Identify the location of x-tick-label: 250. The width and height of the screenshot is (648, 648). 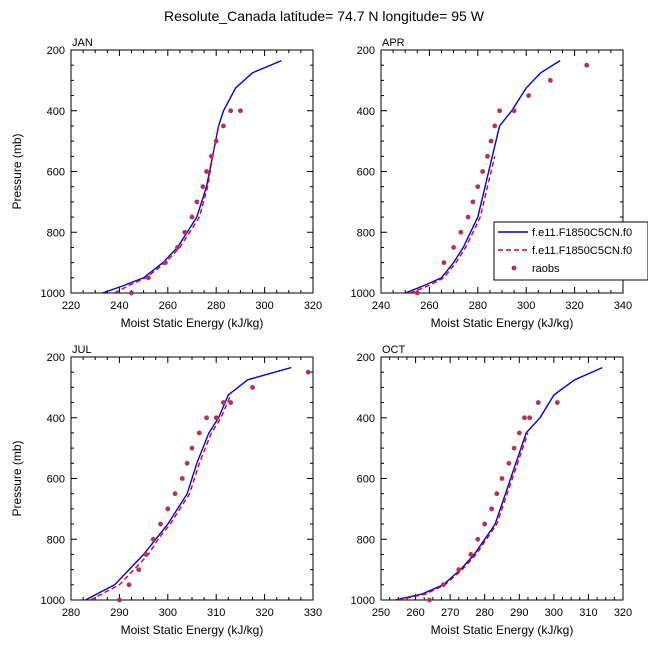
(381, 613).